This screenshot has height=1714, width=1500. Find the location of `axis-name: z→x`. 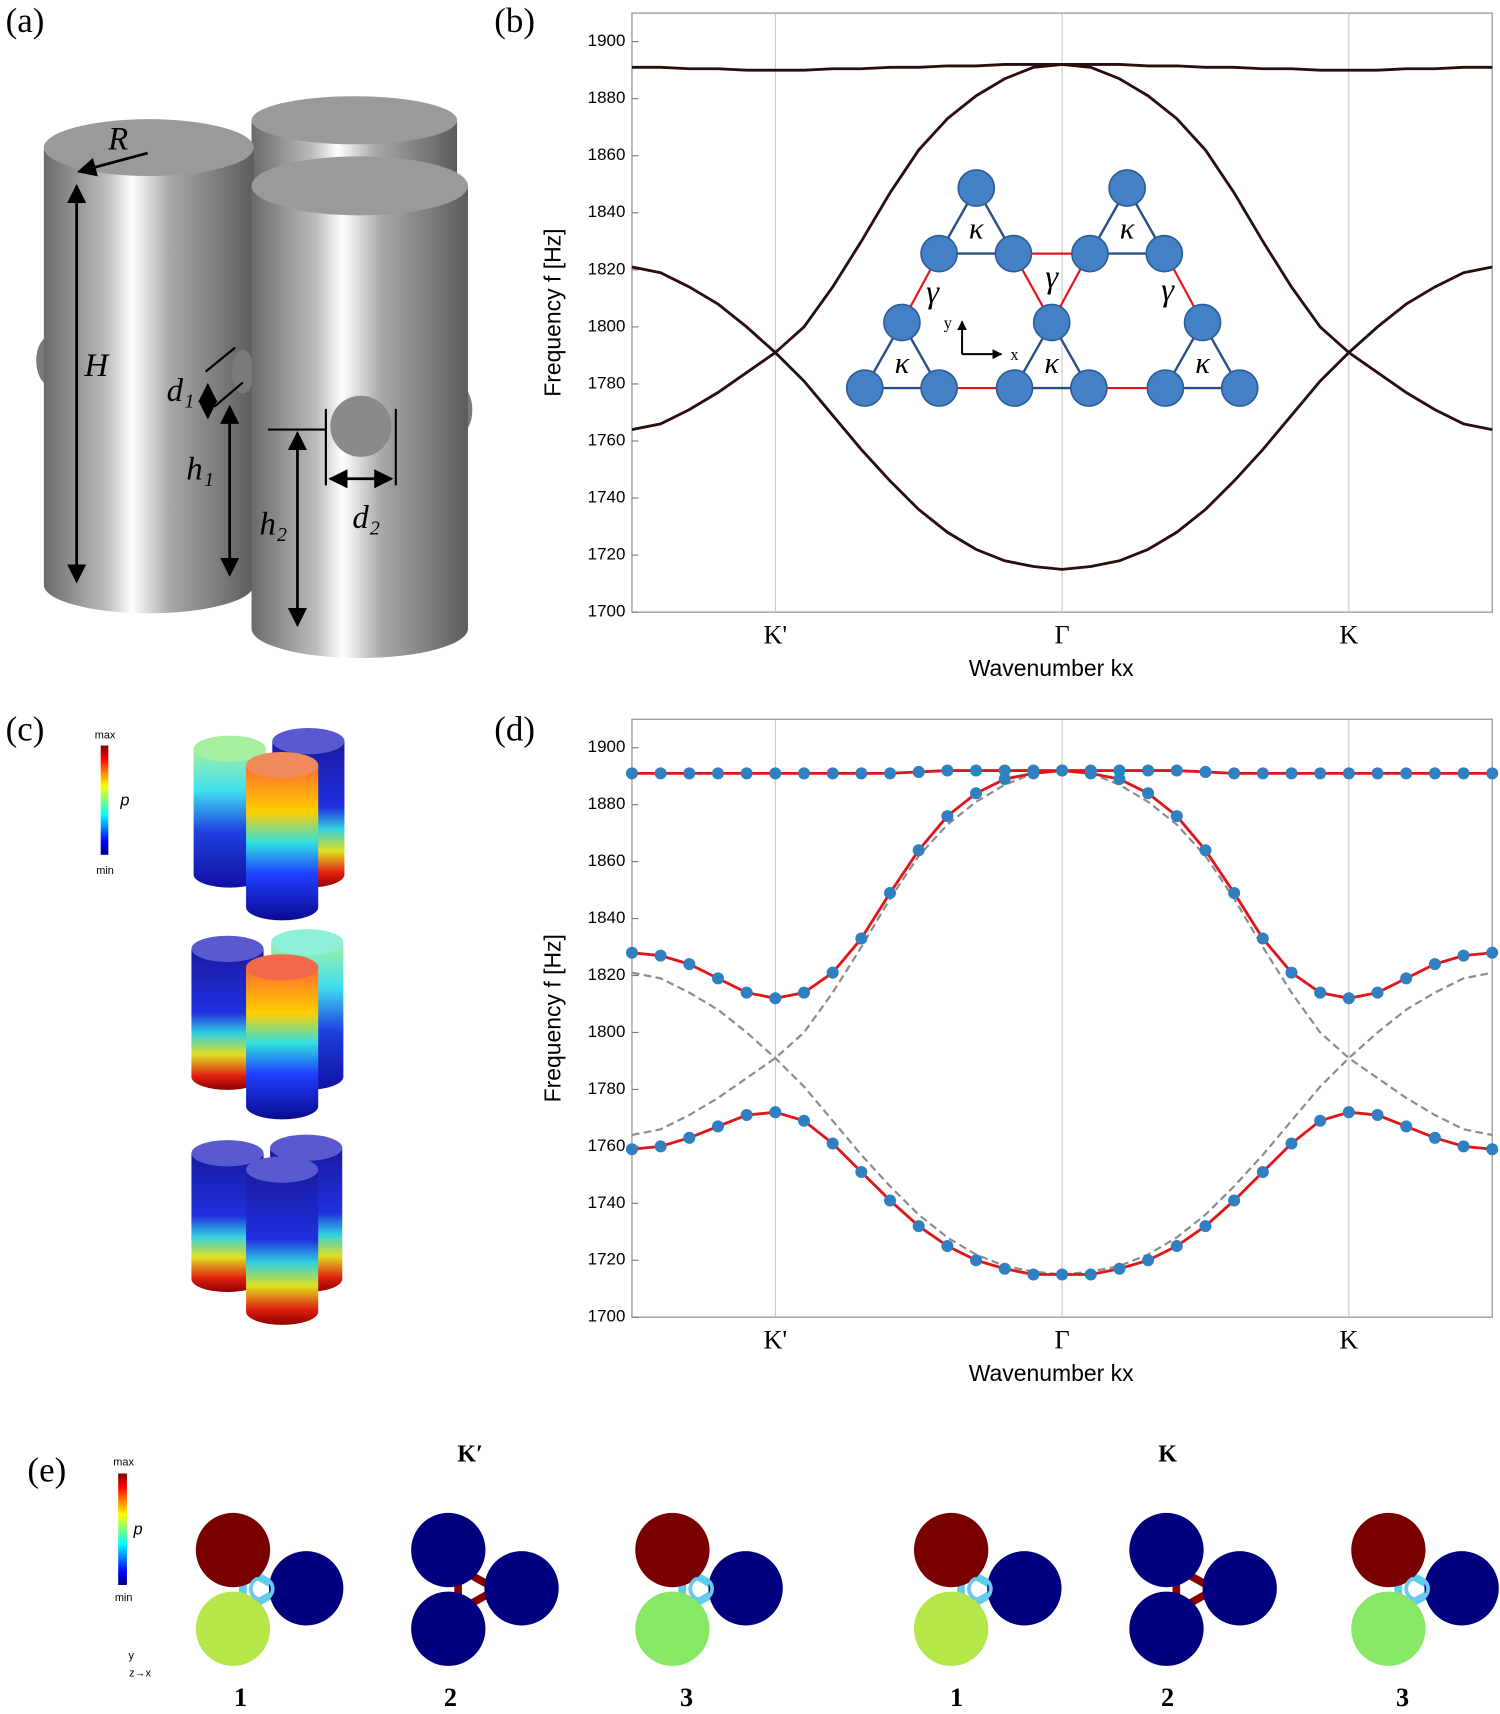

axis-name: z→x is located at coordinates (140, 1673).